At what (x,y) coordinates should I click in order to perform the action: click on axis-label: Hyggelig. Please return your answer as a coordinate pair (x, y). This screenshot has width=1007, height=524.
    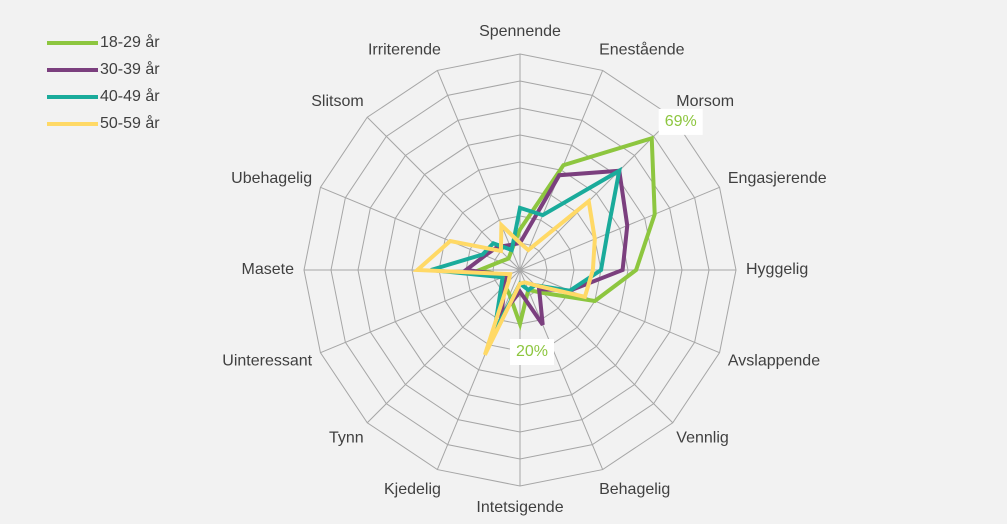
    Looking at the image, I should click on (777, 269).